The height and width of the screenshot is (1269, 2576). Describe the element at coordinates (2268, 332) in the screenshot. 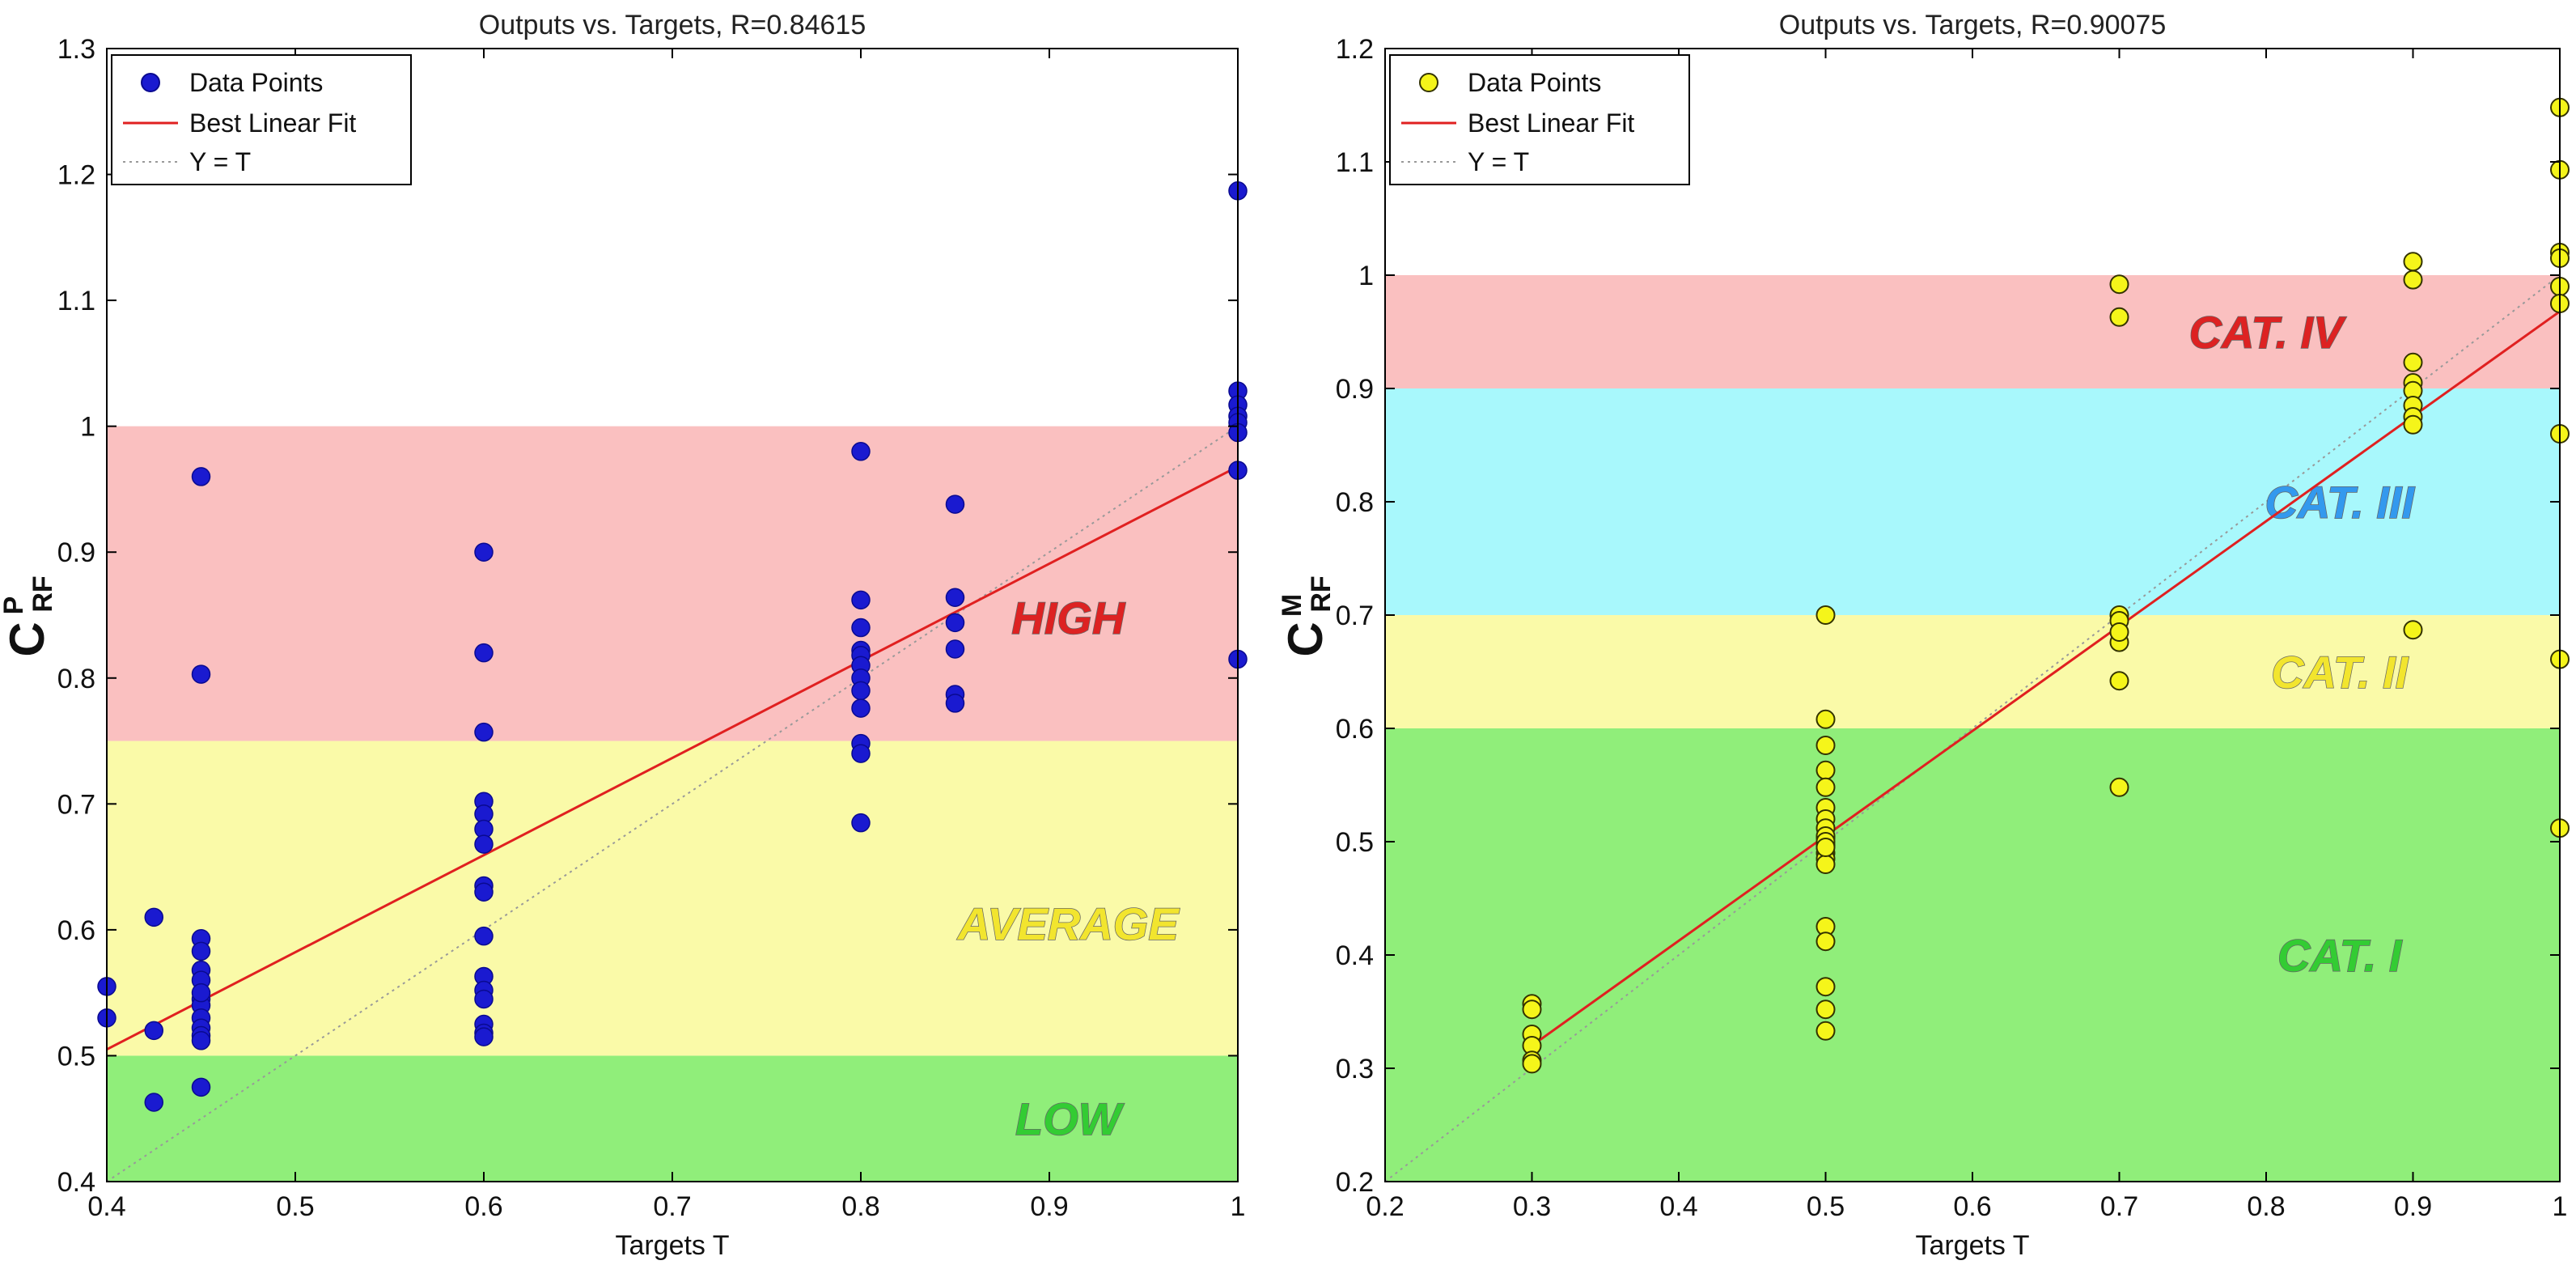

I see `band-label-cat-iv: CAT. IV` at that location.